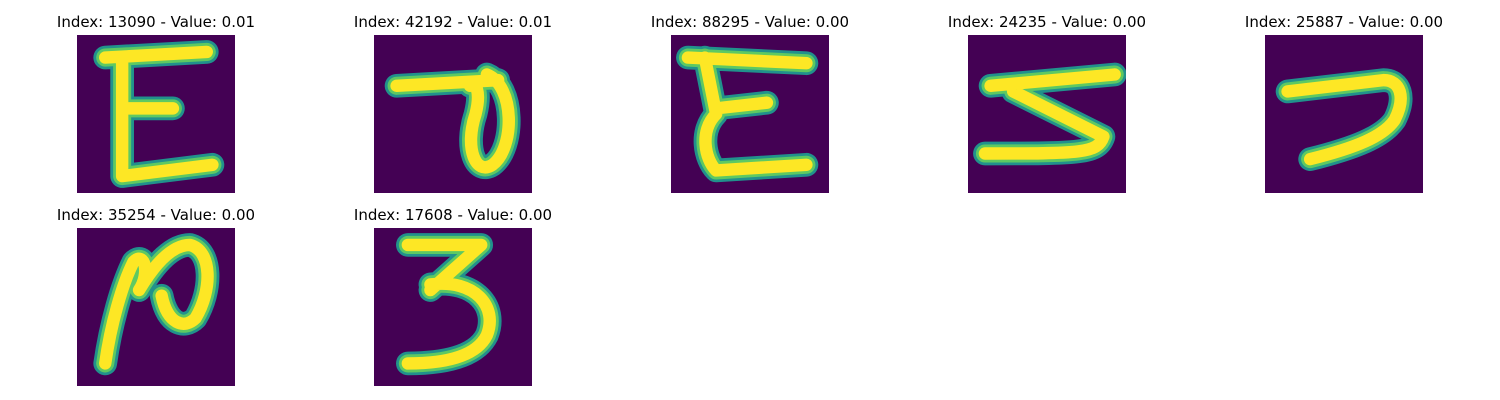  I want to click on panel-title: Index: 17608 - Value: 0.00, so click(453, 215).